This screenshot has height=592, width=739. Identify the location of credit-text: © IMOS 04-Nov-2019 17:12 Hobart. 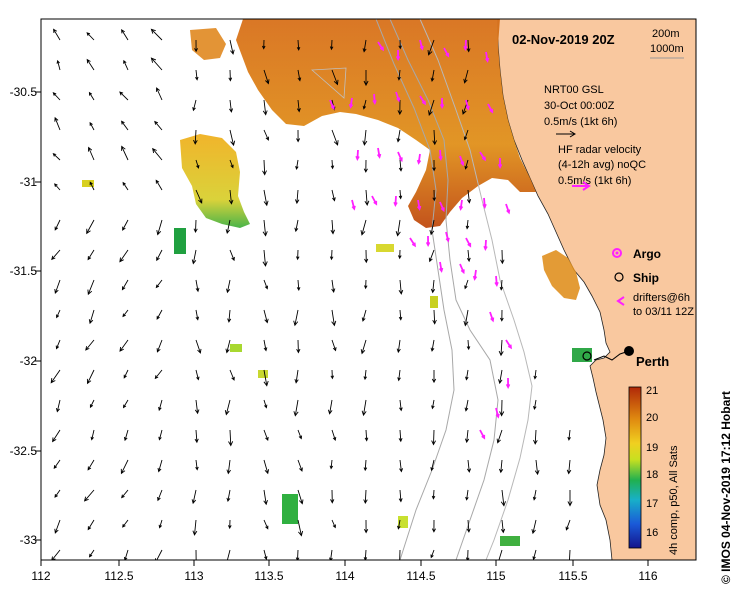
(726, 487).